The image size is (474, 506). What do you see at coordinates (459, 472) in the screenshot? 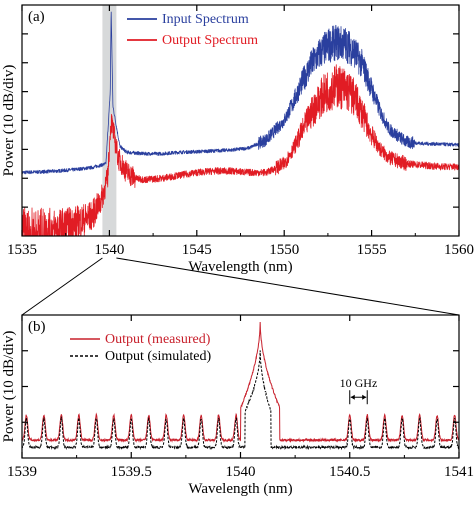
I see `x-tick-label: 1541` at bounding box center [459, 472].